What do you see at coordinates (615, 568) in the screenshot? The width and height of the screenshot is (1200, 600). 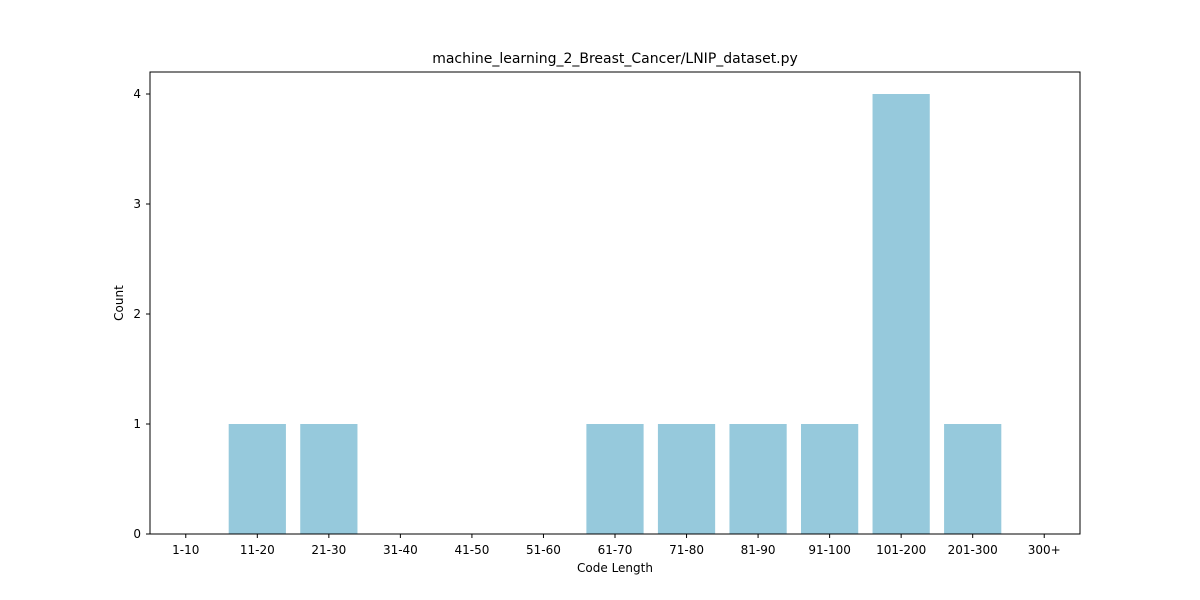 I see `x-axis-label: Code Length` at bounding box center [615, 568].